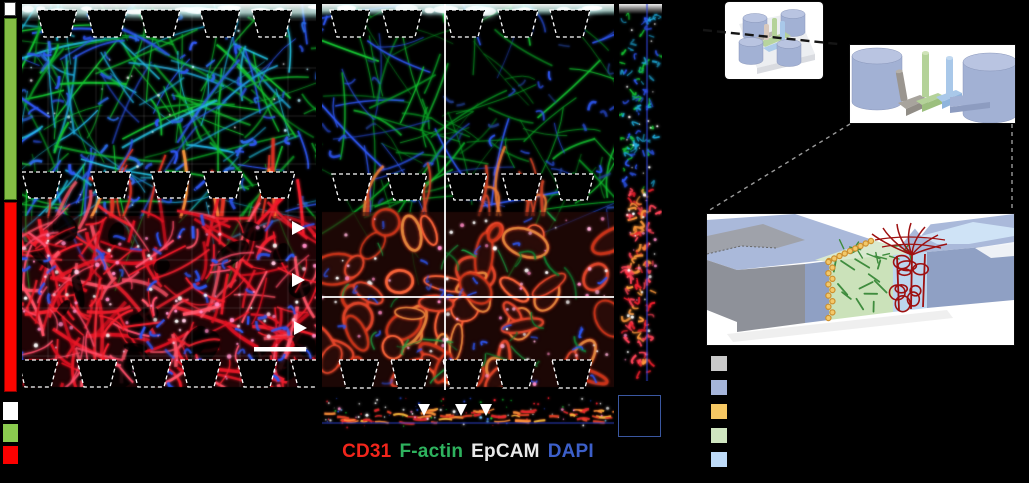 The image size is (1029, 483). Describe the element at coordinates (10, 9) in the screenshot. I see `top-white-swatch` at that location.